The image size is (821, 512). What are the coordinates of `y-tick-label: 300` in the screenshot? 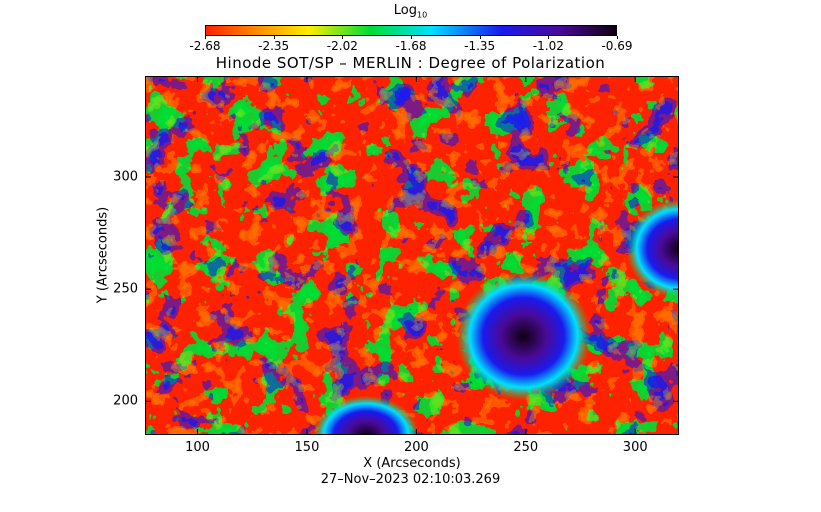 It's located at (125, 177).